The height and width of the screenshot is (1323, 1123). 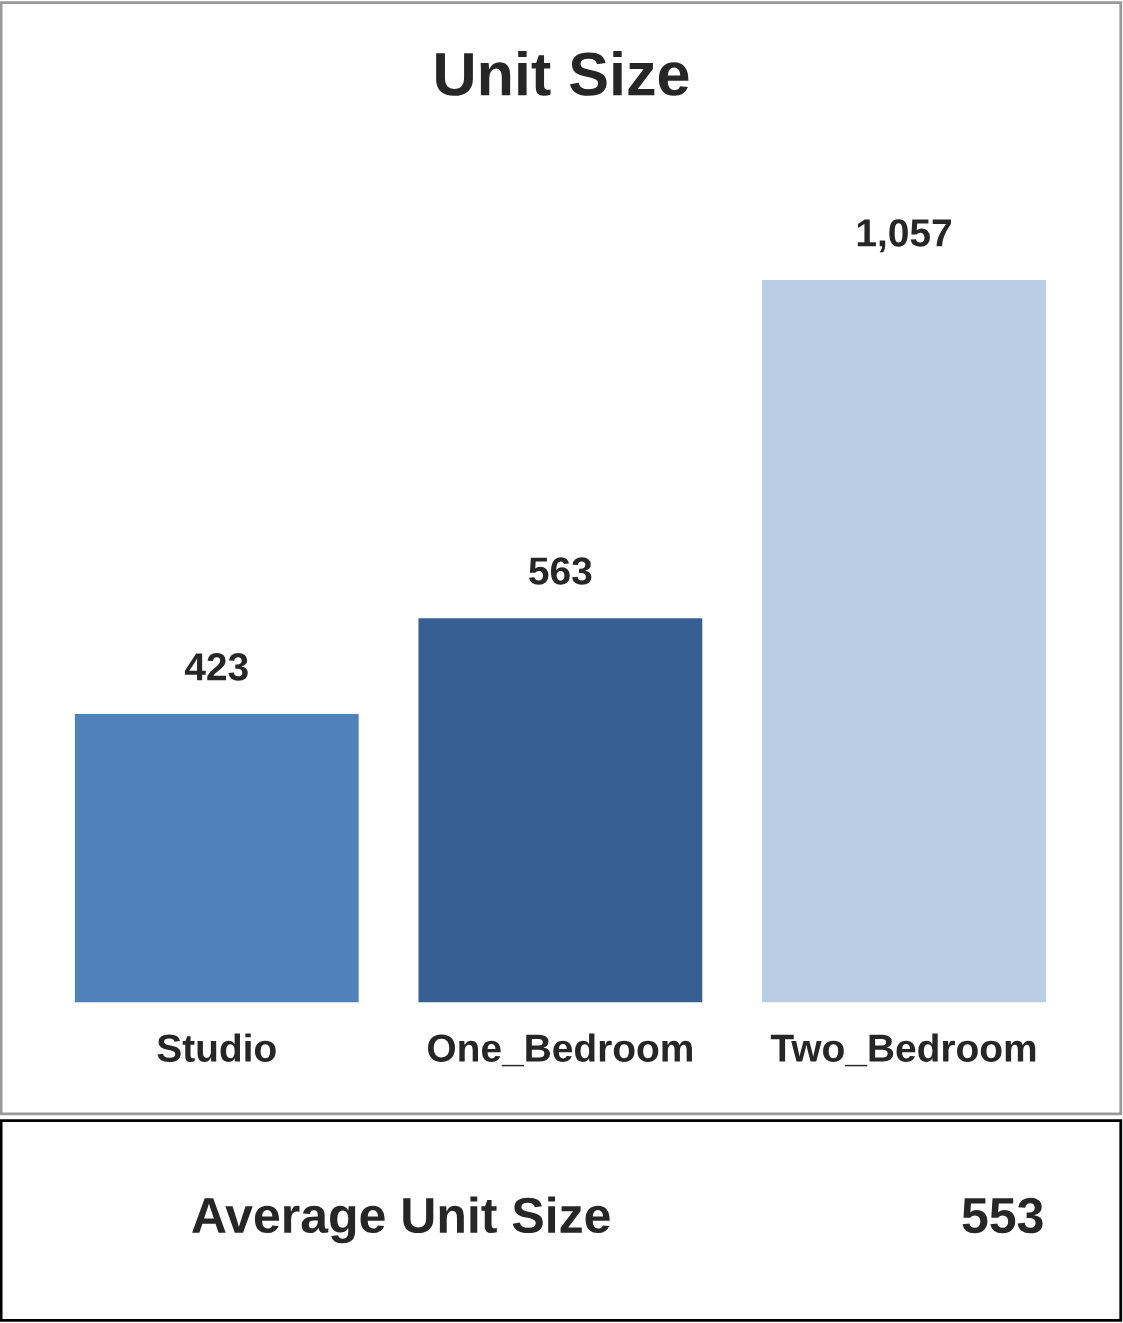 I want to click on text: Average Unit Size, so click(x=401, y=1220).